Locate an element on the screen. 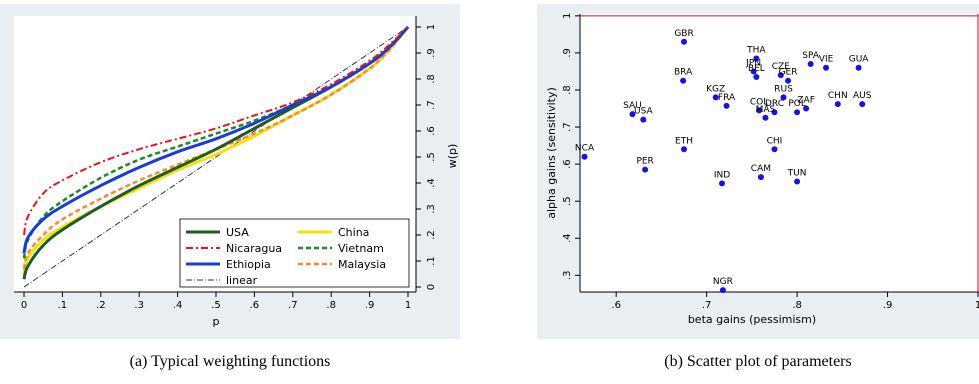  point-rus is located at coordinates (783, 97).